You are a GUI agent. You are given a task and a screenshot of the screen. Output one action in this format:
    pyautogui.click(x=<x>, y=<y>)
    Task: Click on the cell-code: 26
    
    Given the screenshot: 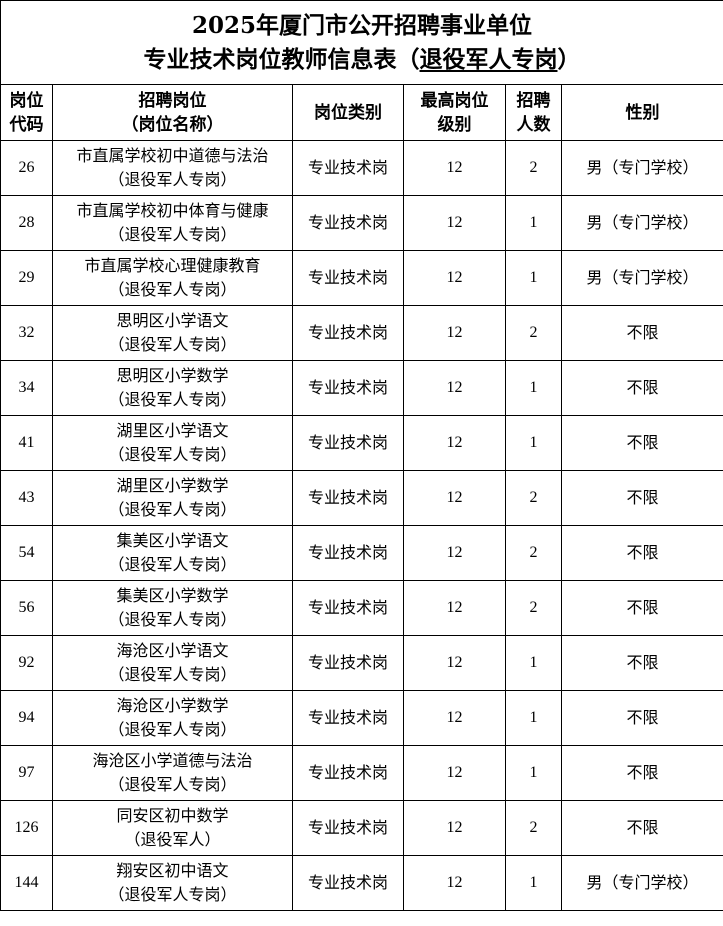 What is the action you would take?
    pyautogui.click(x=26, y=168)
    